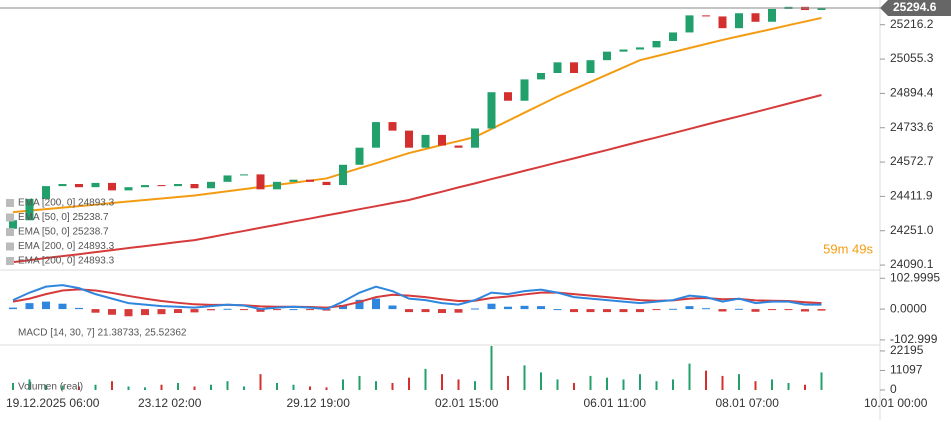 The width and height of the screenshot is (951, 425). Describe the element at coordinates (911, 196) in the screenshot. I see `y-tick-label: 24411.9` at that location.